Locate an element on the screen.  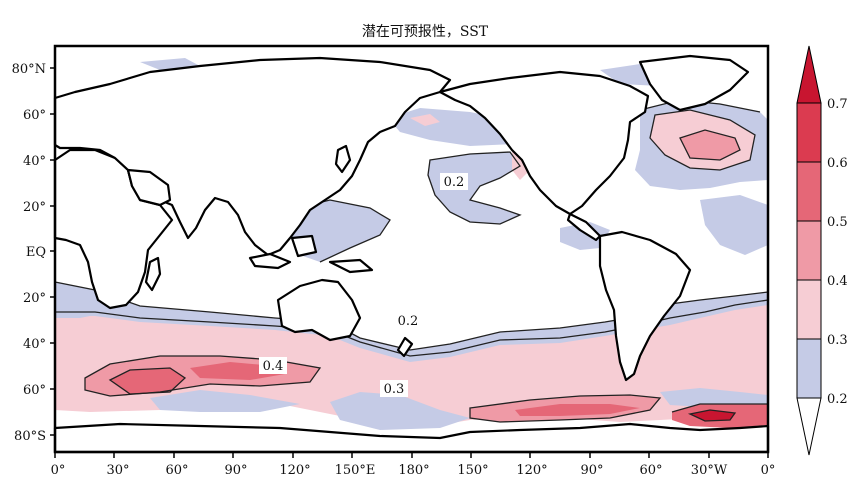
contour-label-s-indian: 0.4 is located at coordinates (273, 366).